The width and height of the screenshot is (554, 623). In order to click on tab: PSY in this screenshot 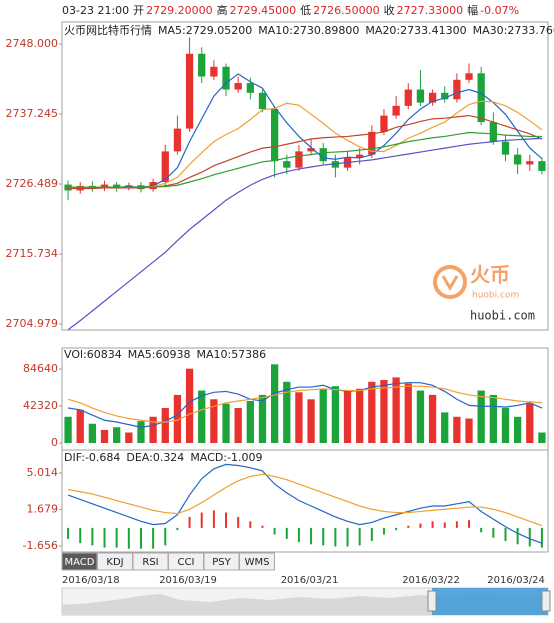, I will do `click(221, 561)`.